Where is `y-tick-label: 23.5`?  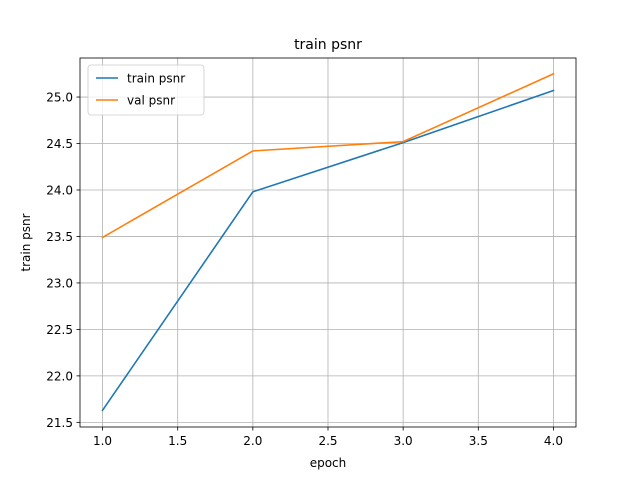
y-tick-label: 23.5 is located at coordinates (59, 237).